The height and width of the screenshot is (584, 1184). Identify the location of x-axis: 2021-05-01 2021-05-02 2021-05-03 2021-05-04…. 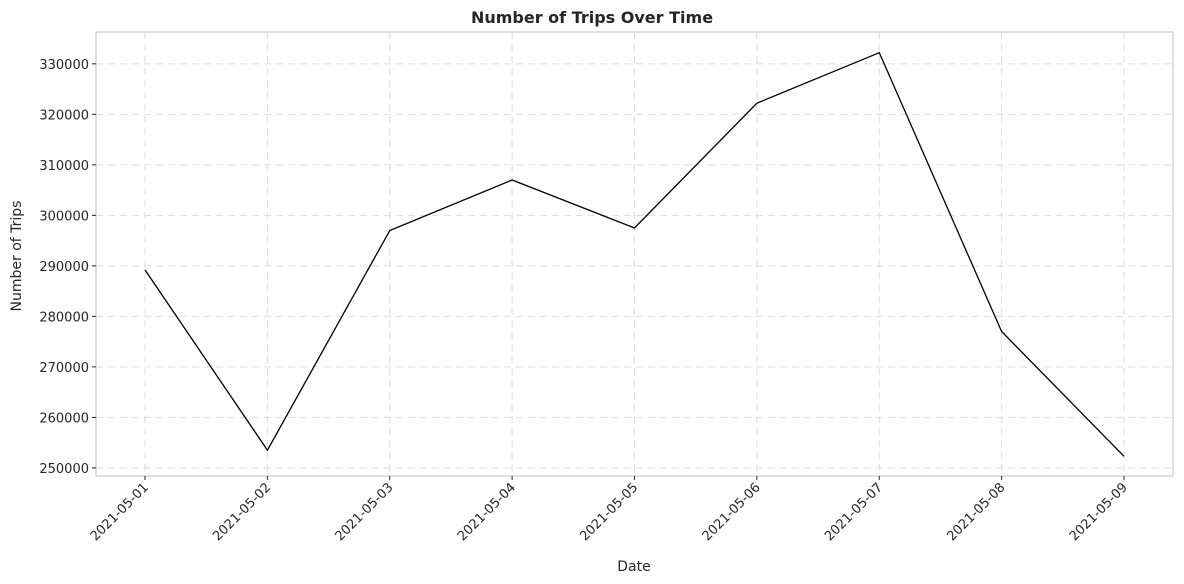
(609, 510).